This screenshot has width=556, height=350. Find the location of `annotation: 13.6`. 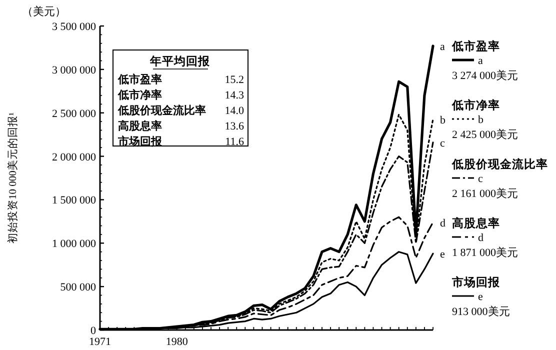

annotation: 13.6 is located at coordinates (234, 126).